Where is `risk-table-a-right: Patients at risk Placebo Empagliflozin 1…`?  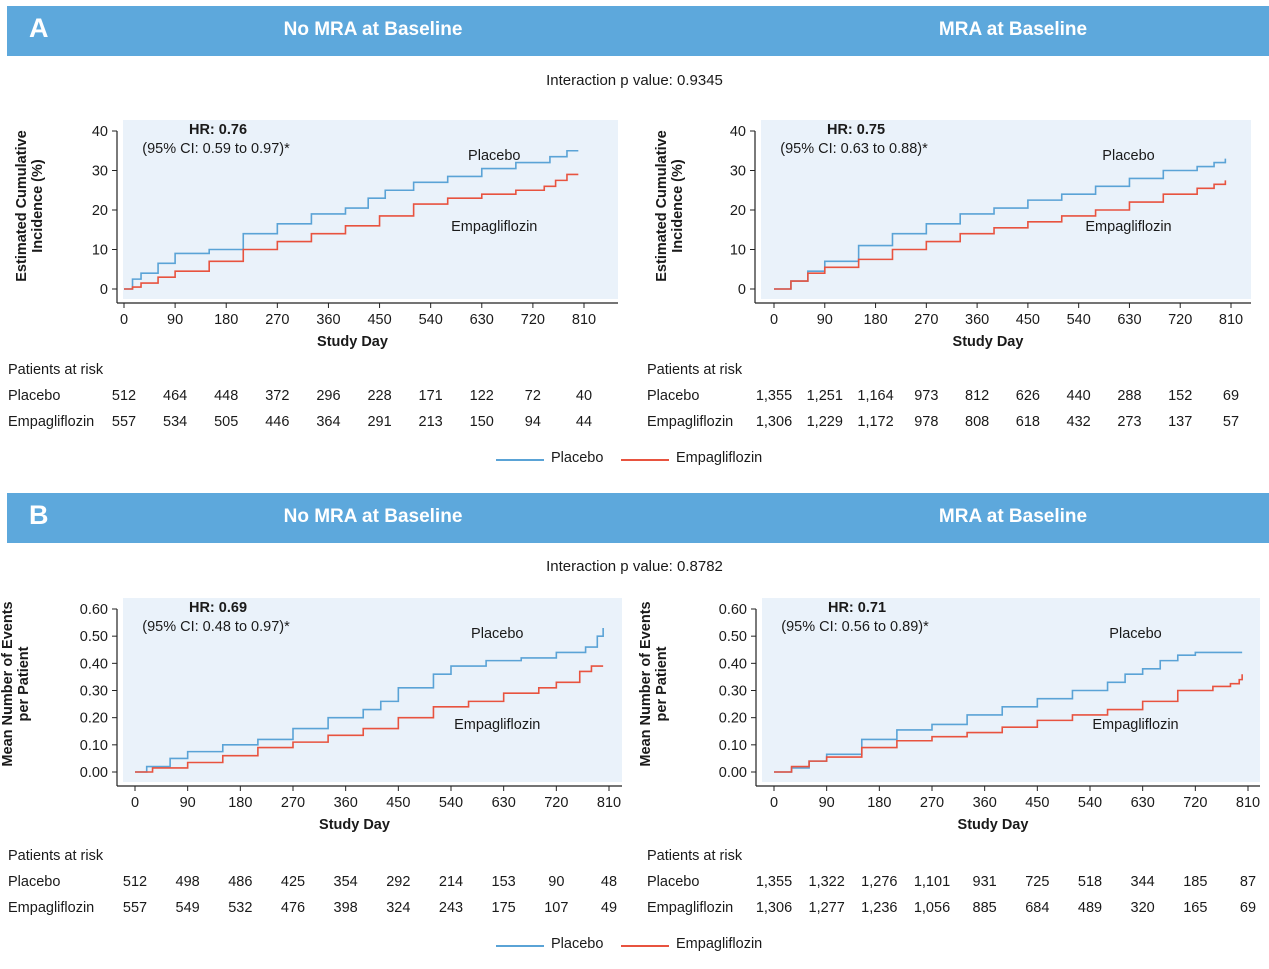
risk-table-a-right: Patients at risk Placebo Empagliflozin 1… is located at coordinates (957, 402).